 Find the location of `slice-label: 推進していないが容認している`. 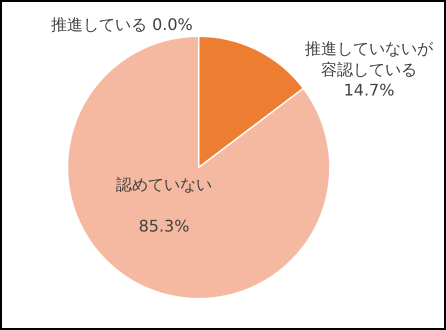

slice-label: 推進していないが容認している is located at coordinates (369, 59).